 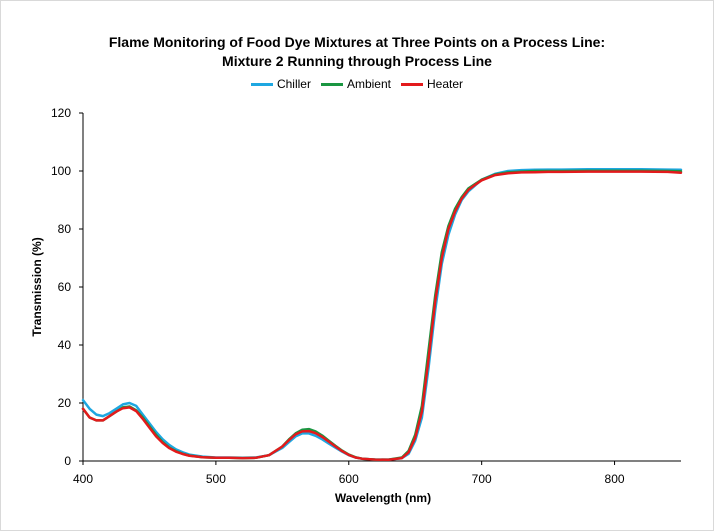 I want to click on y-tick-label: 100, so click(x=61, y=171).